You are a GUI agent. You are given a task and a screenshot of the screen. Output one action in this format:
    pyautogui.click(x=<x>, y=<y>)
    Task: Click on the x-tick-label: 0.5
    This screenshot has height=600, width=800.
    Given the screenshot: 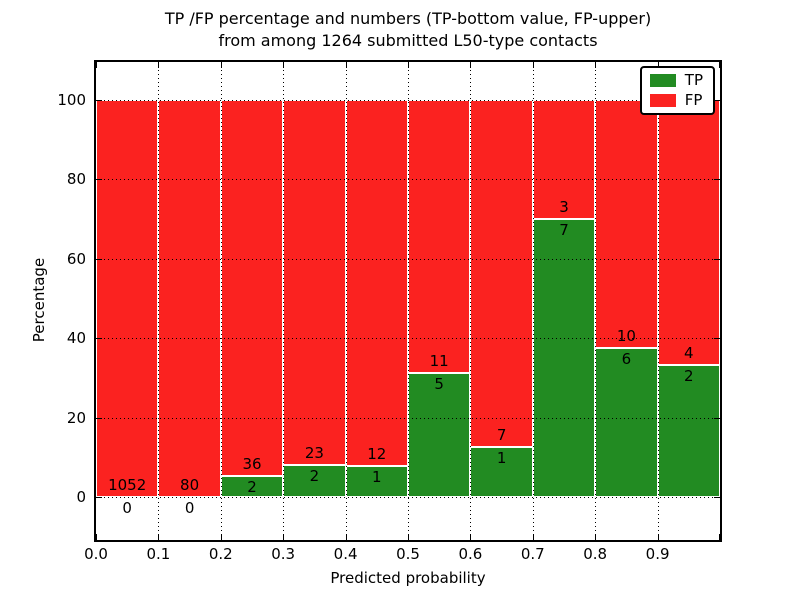 What is the action you would take?
    pyautogui.click(x=408, y=554)
    